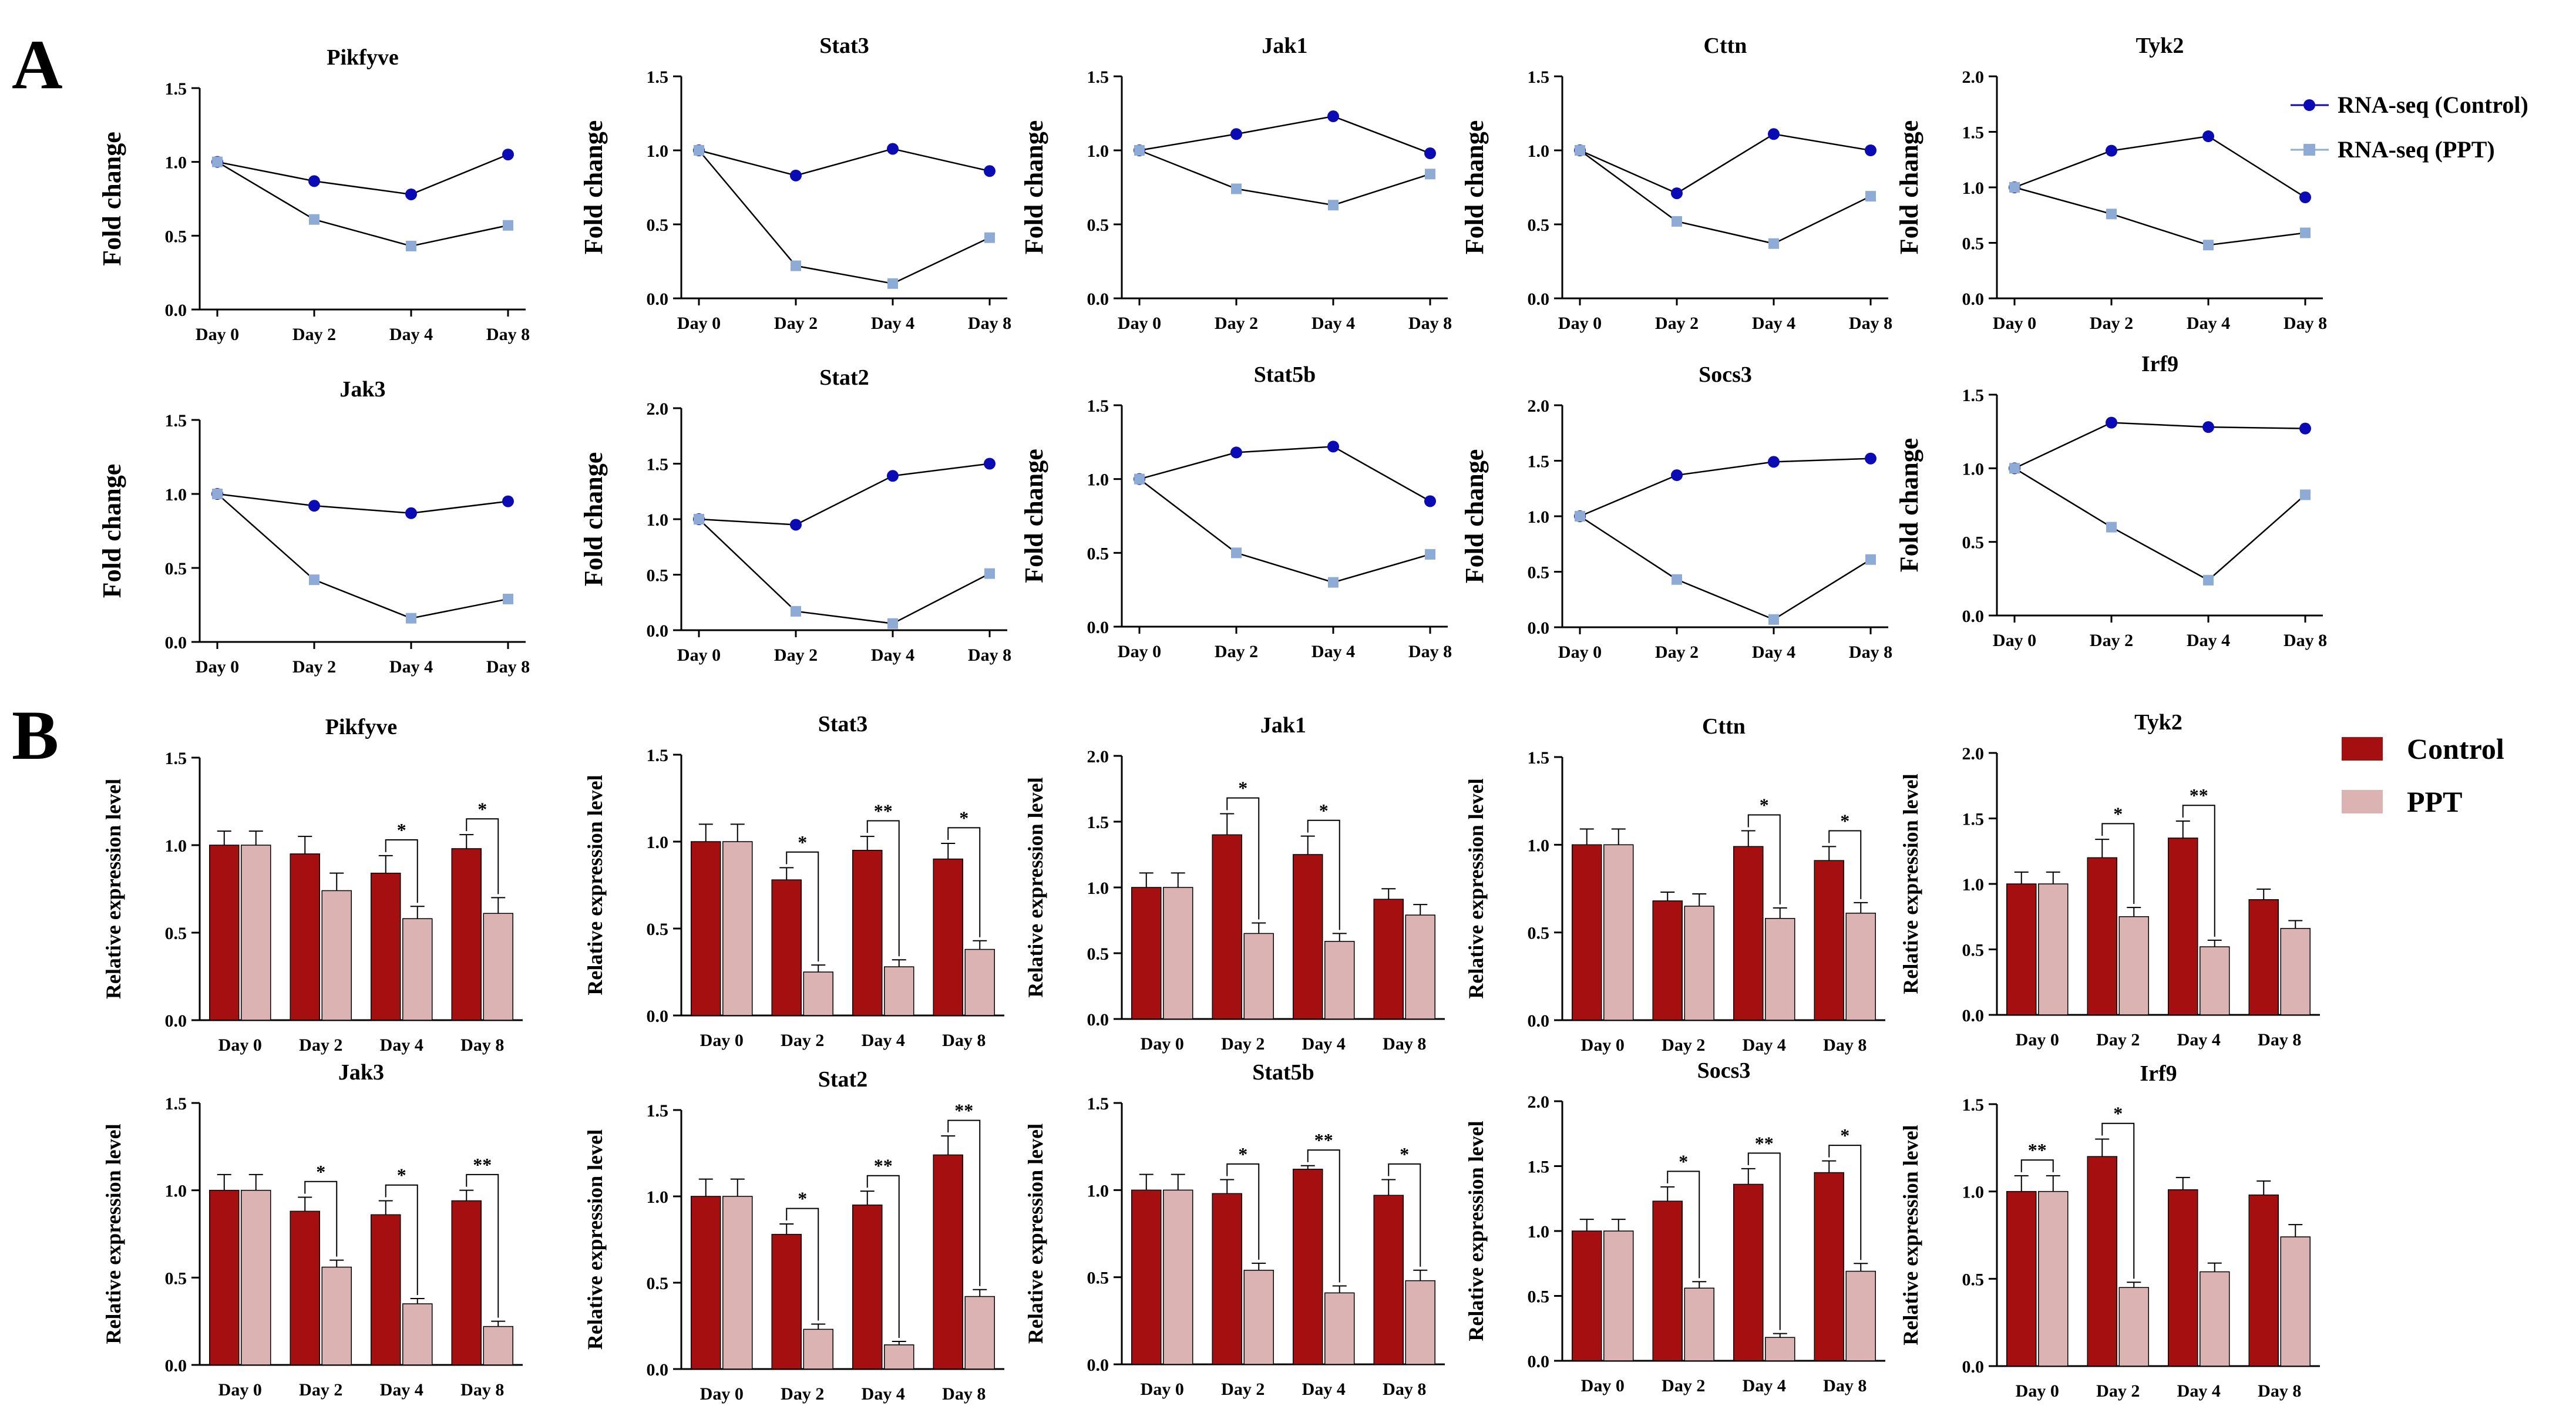 This screenshot has height=1426, width=2576. Describe the element at coordinates (2305, 197) in the screenshot. I see `chart-a-tyk2-point-control` at that location.